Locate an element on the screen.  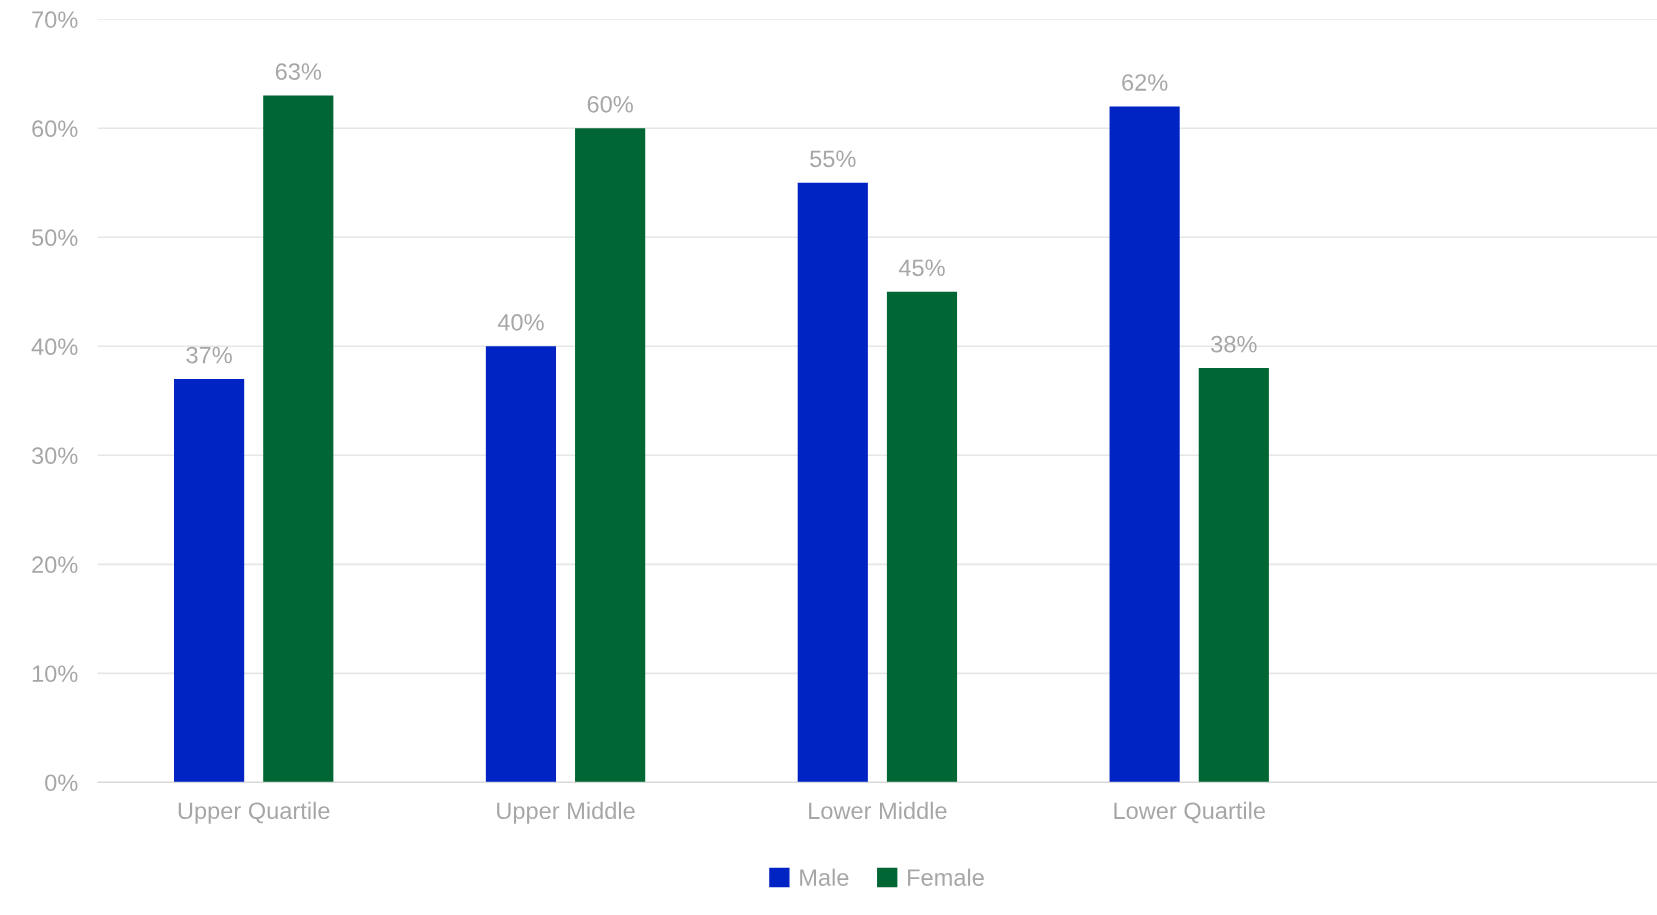
x-tick-label: Lower Quartile is located at coordinates (1189, 812).